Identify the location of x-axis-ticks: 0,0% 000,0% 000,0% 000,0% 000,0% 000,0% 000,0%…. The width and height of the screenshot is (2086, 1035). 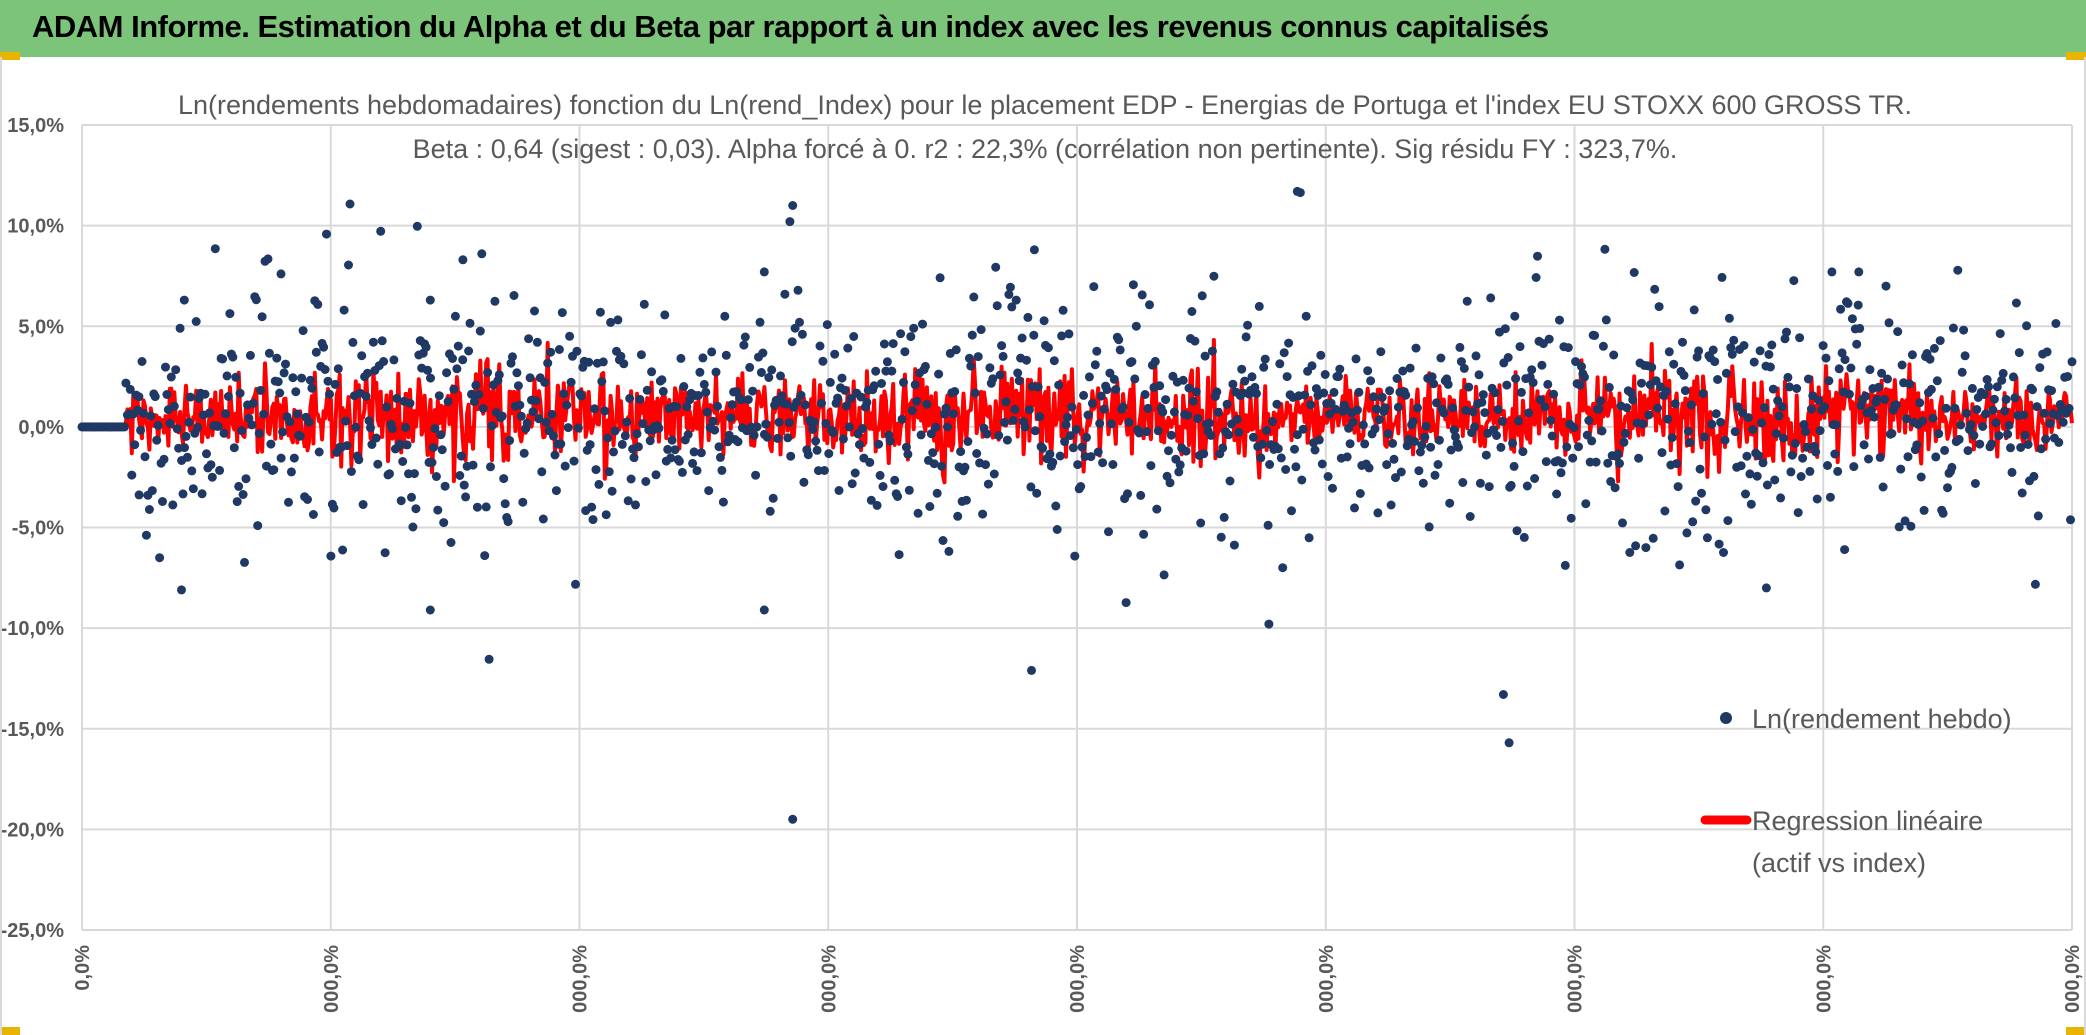
(1078, 979).